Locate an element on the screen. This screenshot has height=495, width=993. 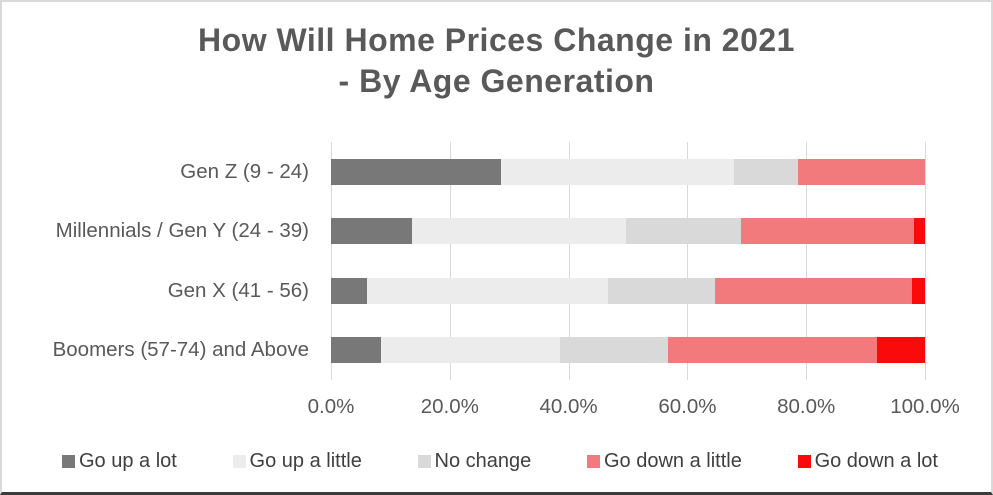
gridline-100pct is located at coordinates (925, 261).